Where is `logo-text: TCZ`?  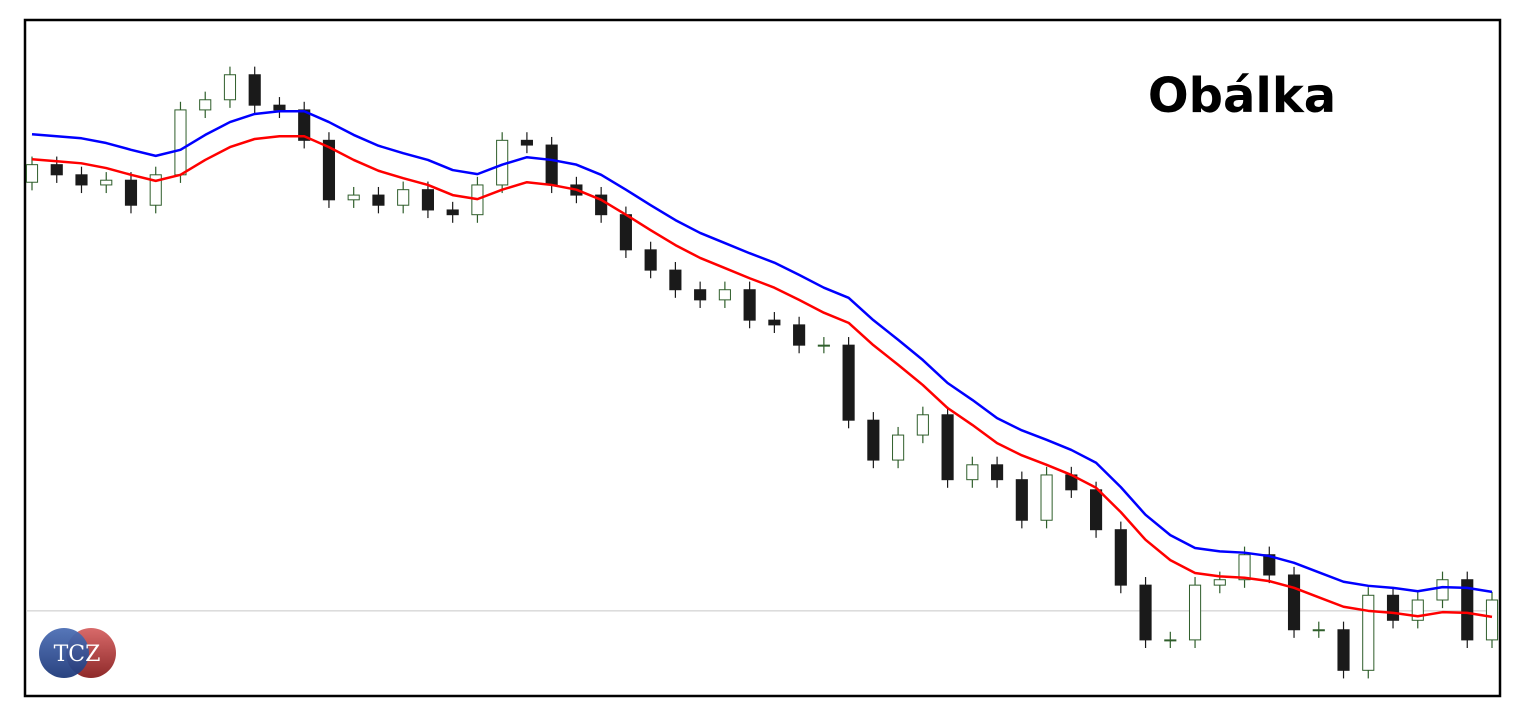 logo-text: TCZ is located at coordinates (77, 654).